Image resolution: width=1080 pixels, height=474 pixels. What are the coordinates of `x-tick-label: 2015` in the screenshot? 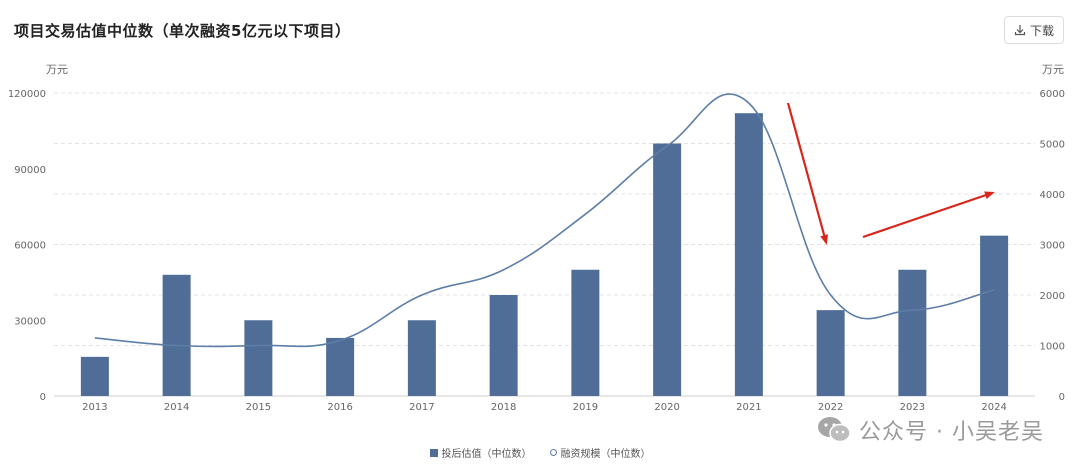 It's located at (258, 407).